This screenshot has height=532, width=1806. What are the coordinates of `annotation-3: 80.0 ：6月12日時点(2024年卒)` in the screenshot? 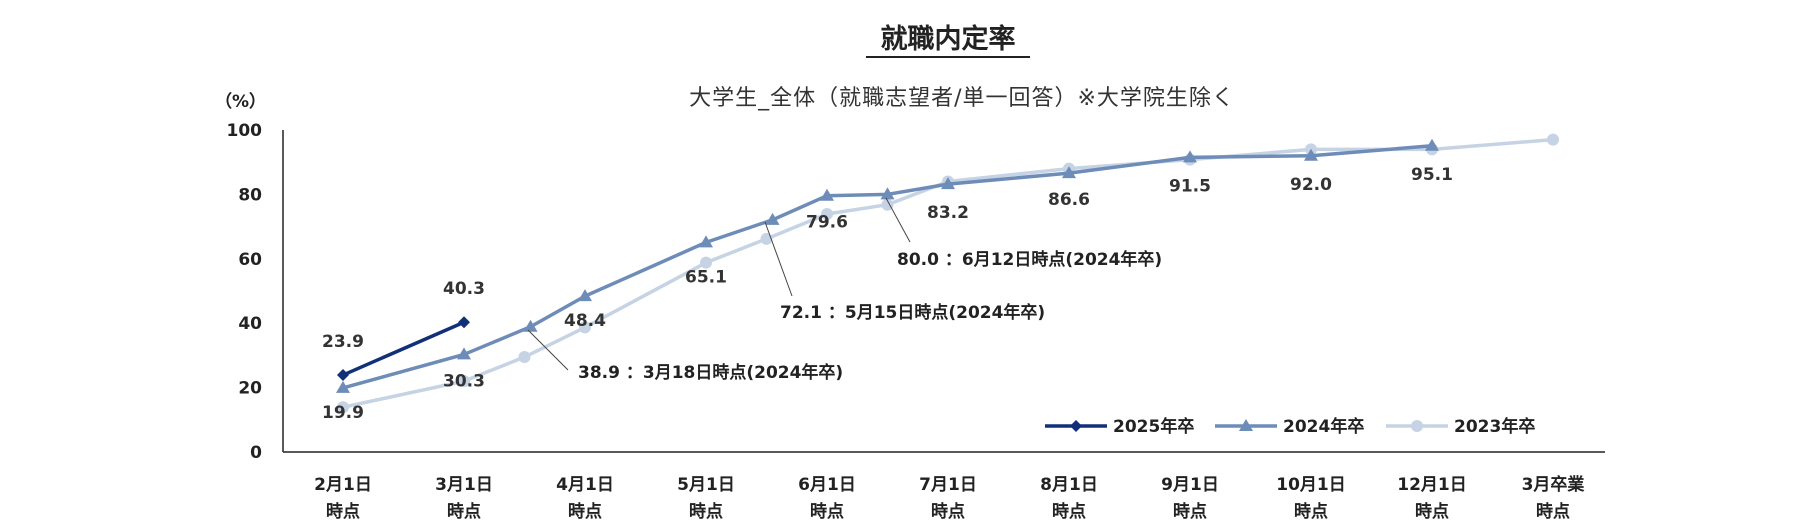 It's located at (1029, 259).